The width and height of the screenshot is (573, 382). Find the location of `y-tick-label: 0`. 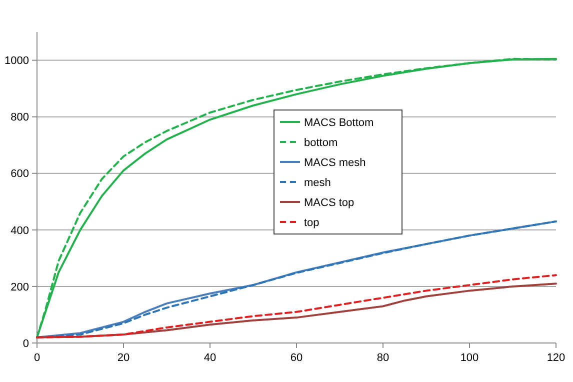

y-tick-label: 0 is located at coordinates (25, 344).